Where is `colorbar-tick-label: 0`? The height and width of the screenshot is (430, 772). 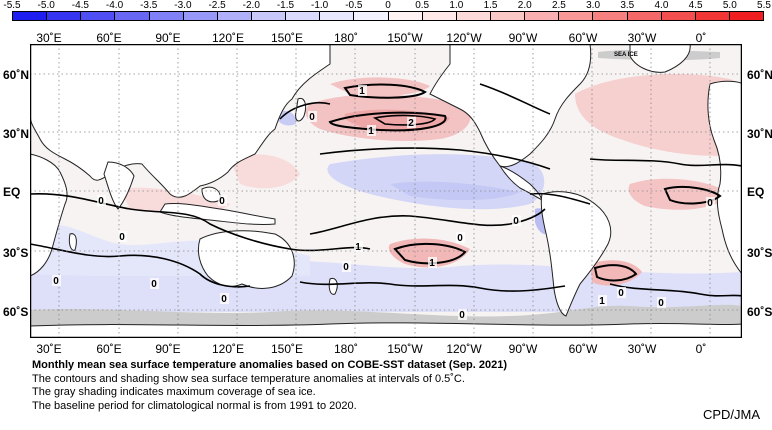
colorbar-tick-label: 0 is located at coordinates (388, 5).